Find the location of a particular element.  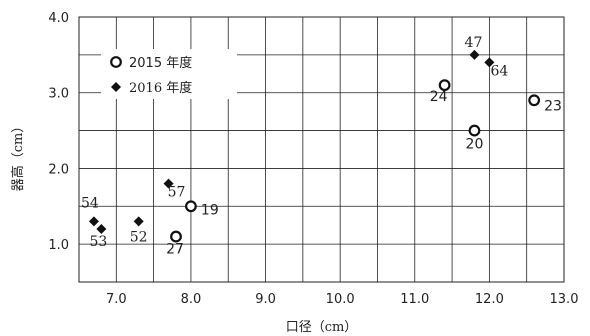

x-axis-label: 口径（cm） is located at coordinates (322, 327).